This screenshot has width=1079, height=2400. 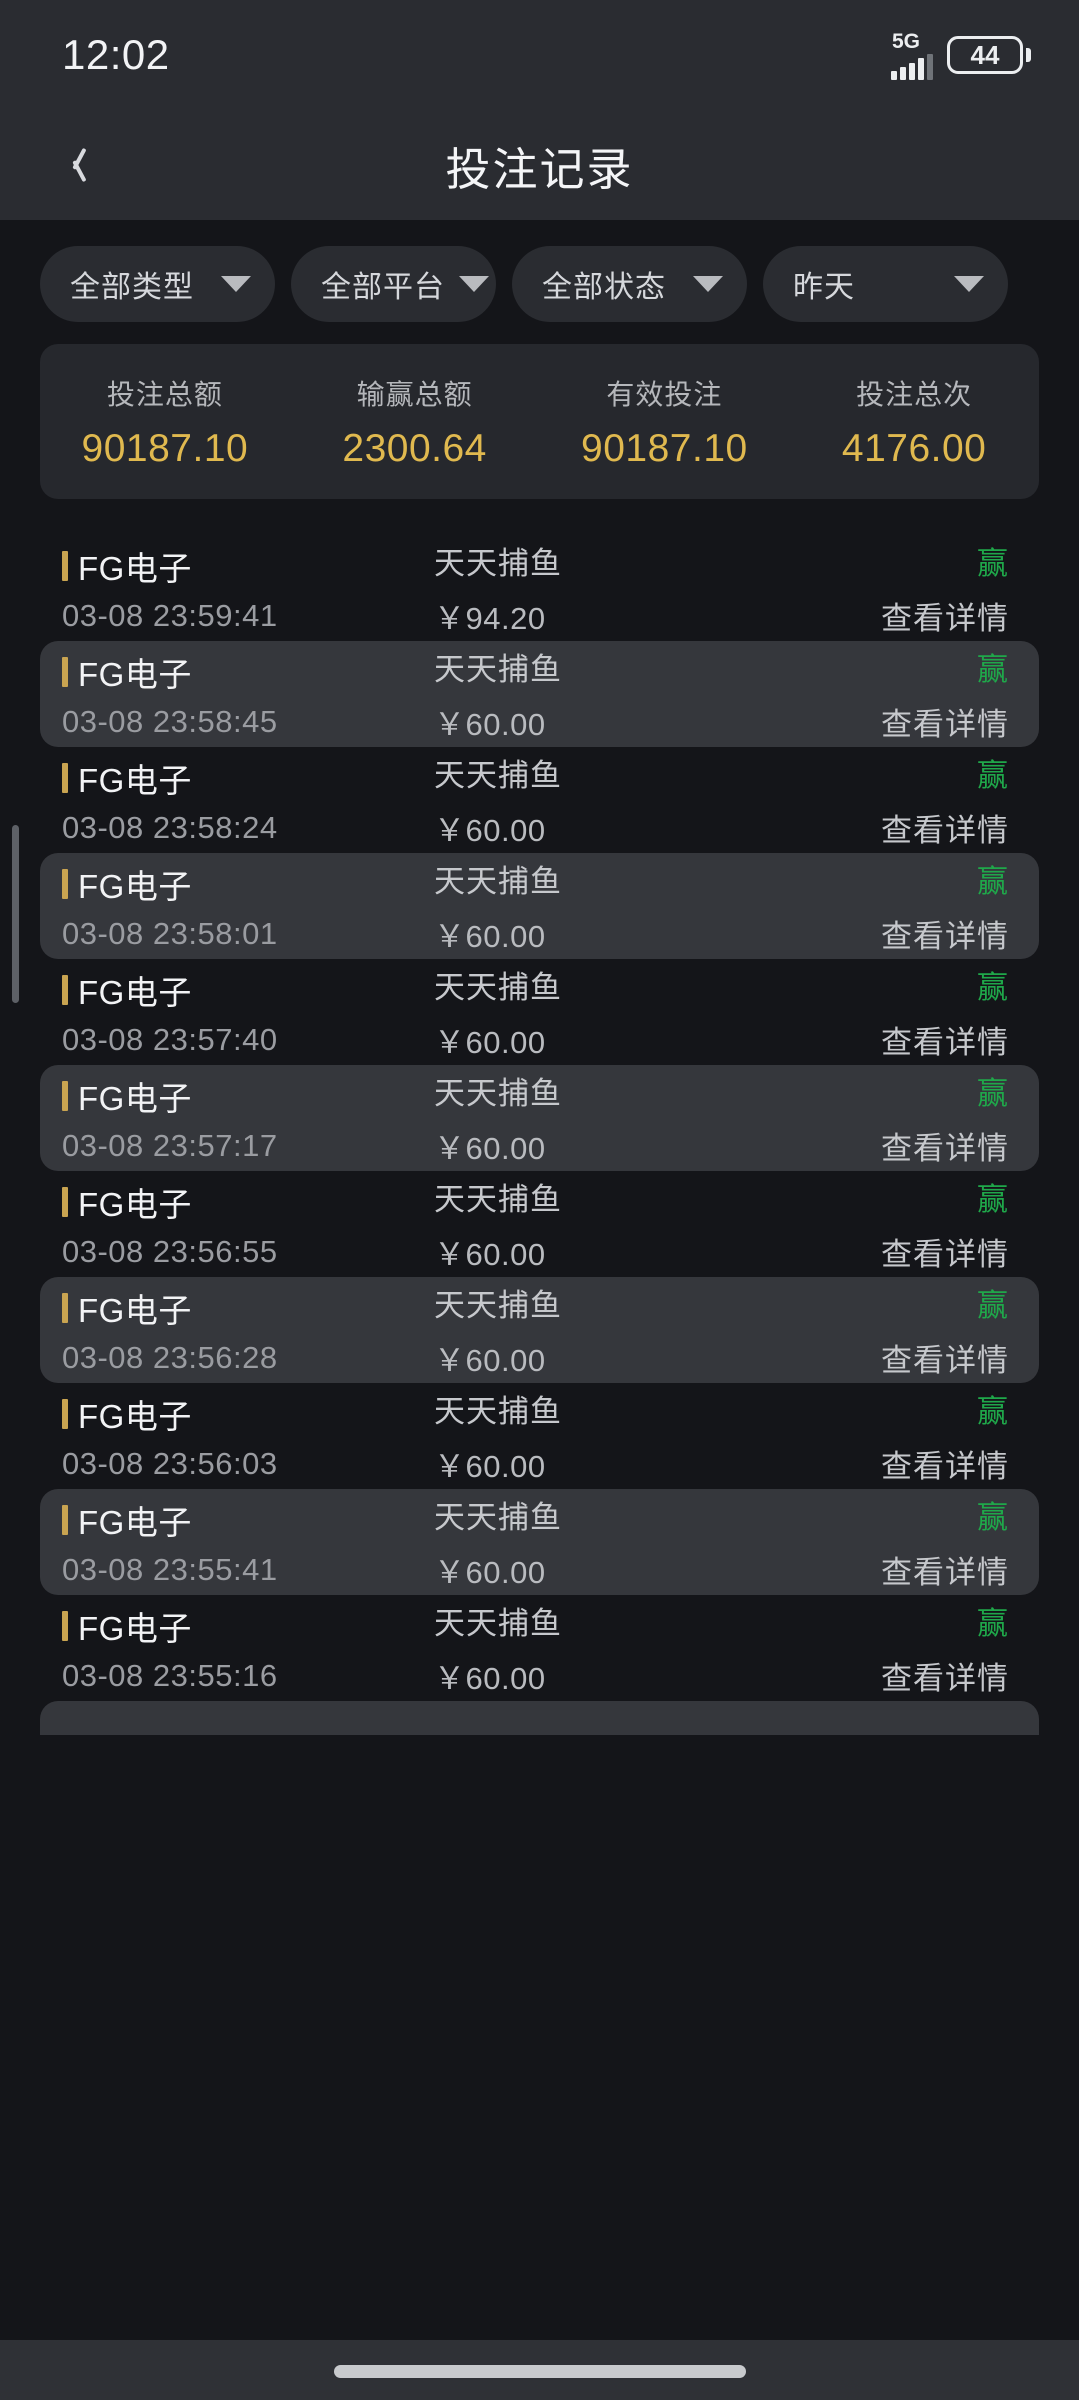 I want to click on network-type-label: 5G, so click(x=906, y=41).